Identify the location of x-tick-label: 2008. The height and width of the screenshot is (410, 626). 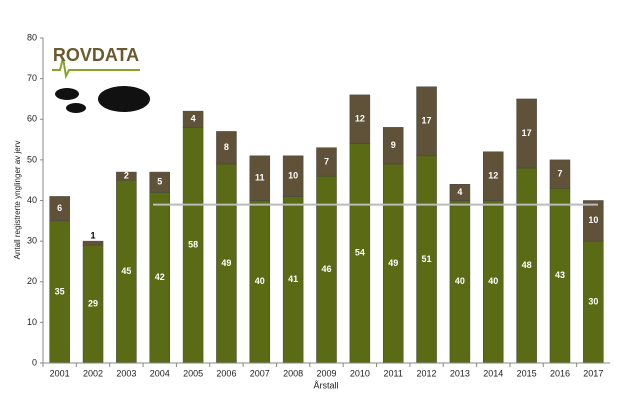
(293, 373).